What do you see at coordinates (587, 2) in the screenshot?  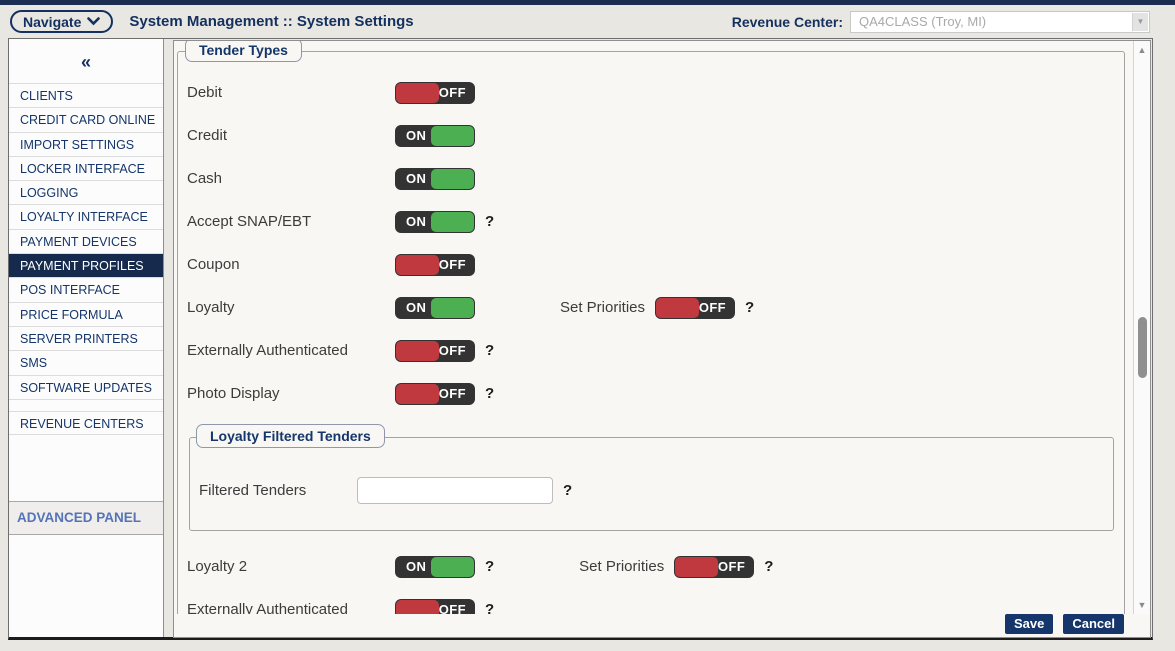 I see `top-accent-strip` at bounding box center [587, 2].